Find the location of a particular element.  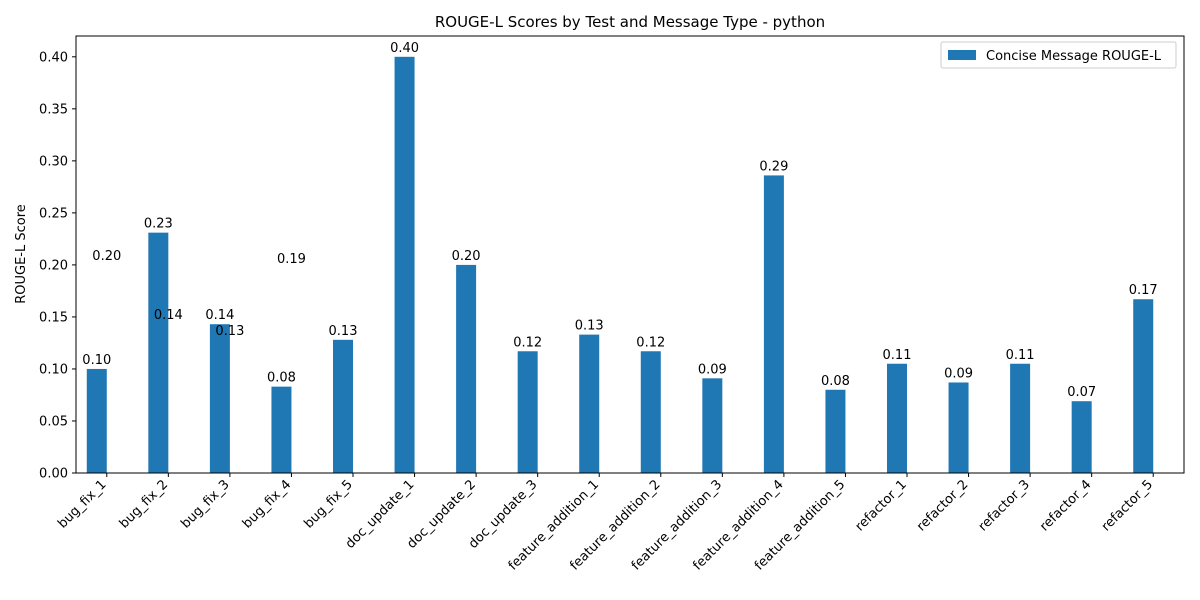

y-tick-label: 0.15 is located at coordinates (53, 317).